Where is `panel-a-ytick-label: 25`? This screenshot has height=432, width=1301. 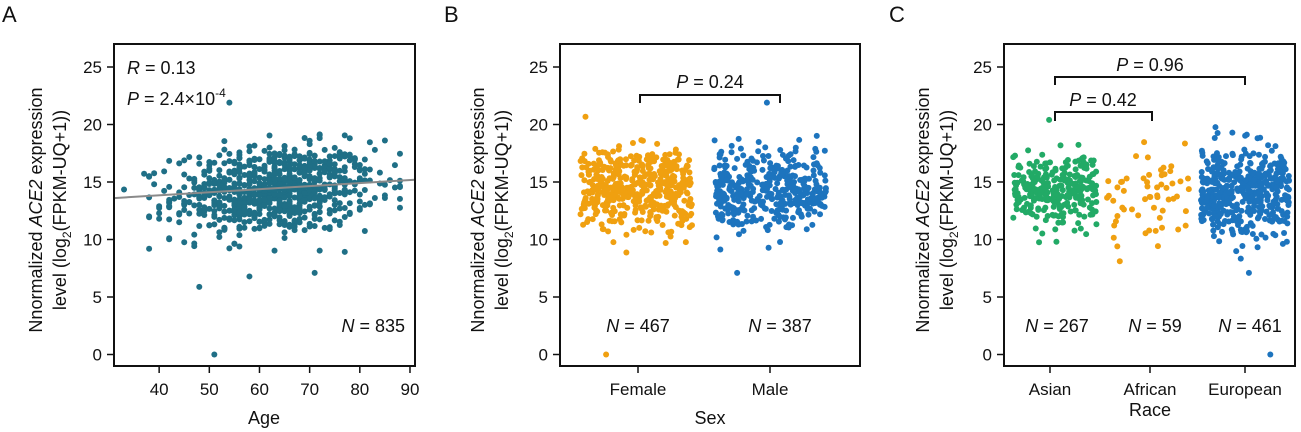
panel-a-ytick-label: 25 is located at coordinates (92, 67).